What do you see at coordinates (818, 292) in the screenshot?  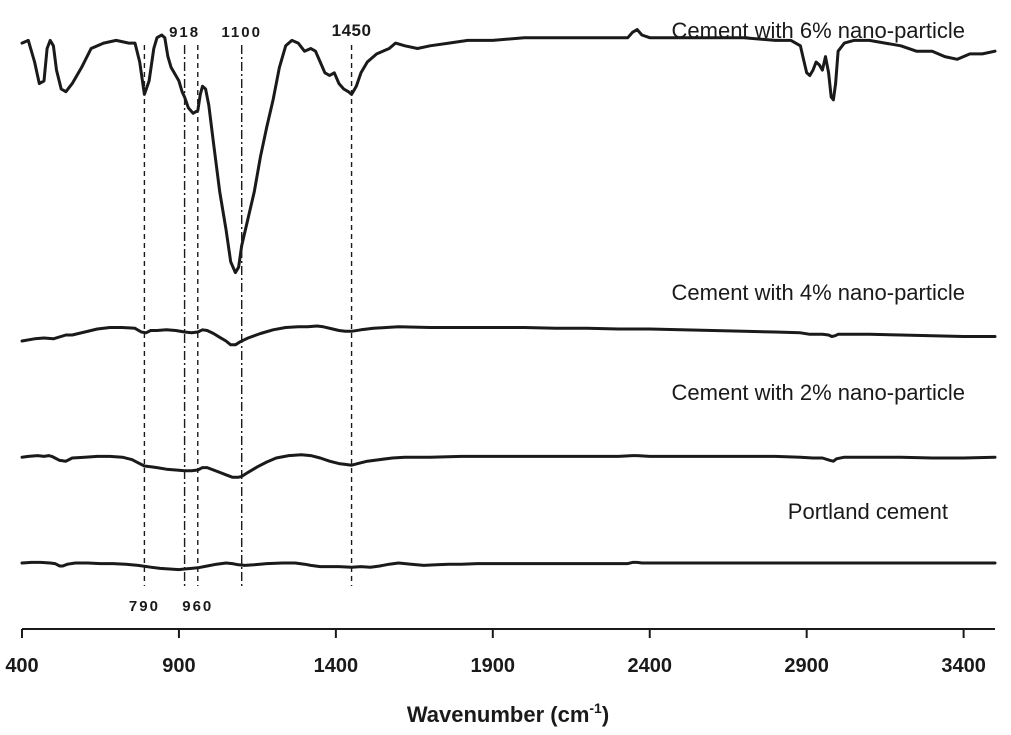 I see `series-label-2: Cement with 4% nano-particle` at bounding box center [818, 292].